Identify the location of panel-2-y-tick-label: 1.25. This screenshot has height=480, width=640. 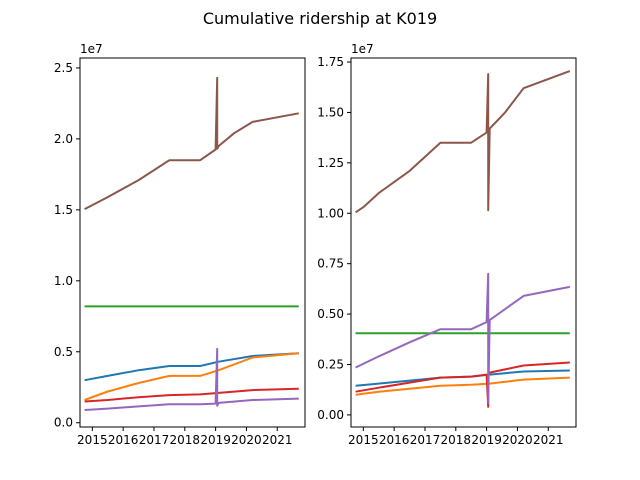
(330, 163).